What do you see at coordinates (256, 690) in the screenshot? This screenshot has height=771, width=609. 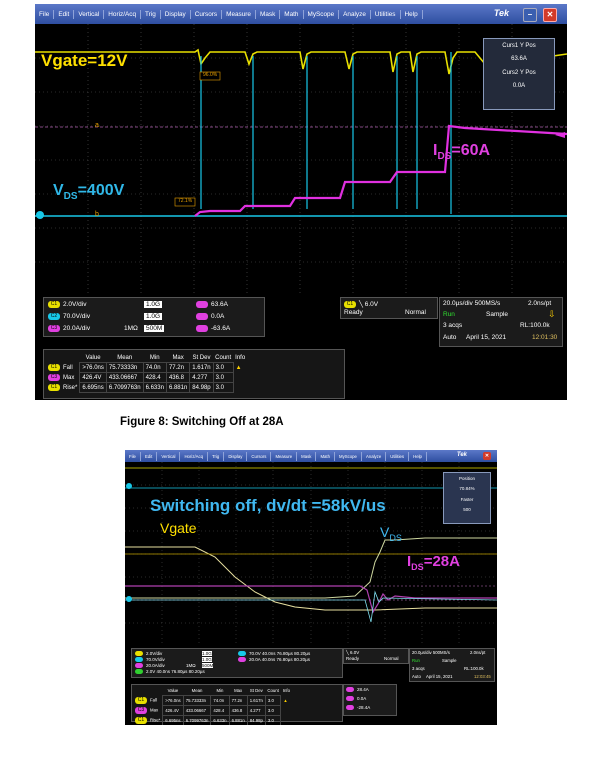 I see `table-header: St Dev` at bounding box center [256, 690].